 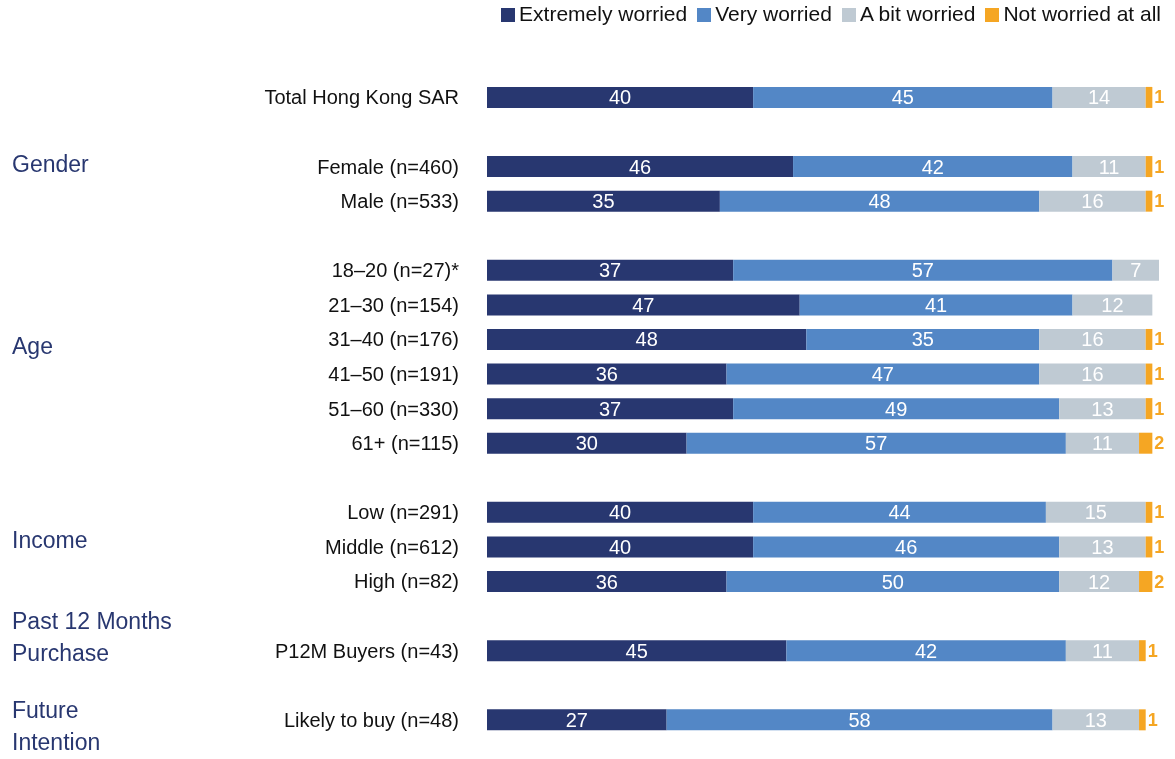 I want to click on data-label: 36, so click(x=606, y=581).